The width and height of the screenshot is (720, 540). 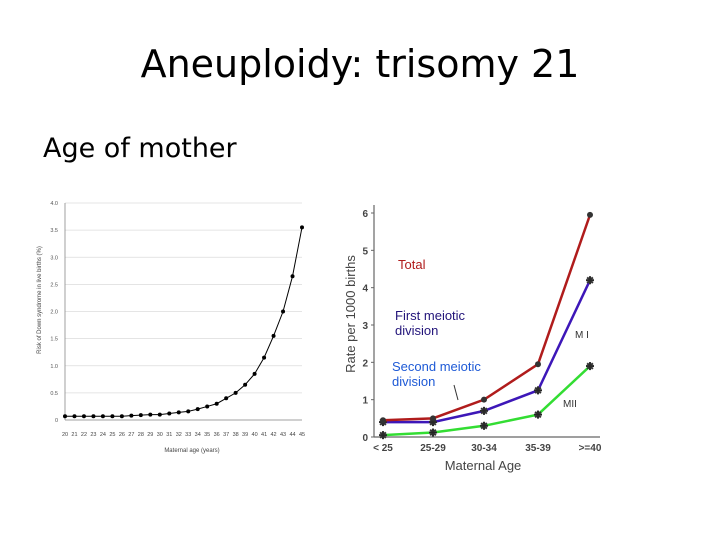 I want to click on chart2-x-axis-label: Maternal Age, so click(x=483, y=465).